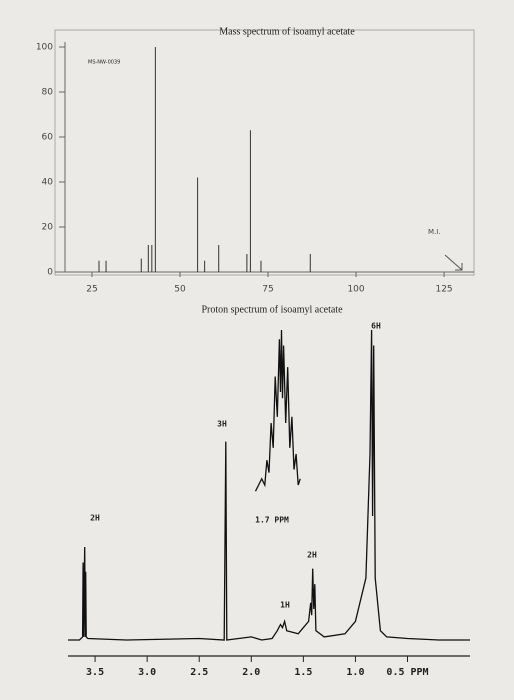 The width and height of the screenshot is (514, 700). Describe the element at coordinates (376, 326) in the screenshot. I see `peak-label: 6H` at that location.